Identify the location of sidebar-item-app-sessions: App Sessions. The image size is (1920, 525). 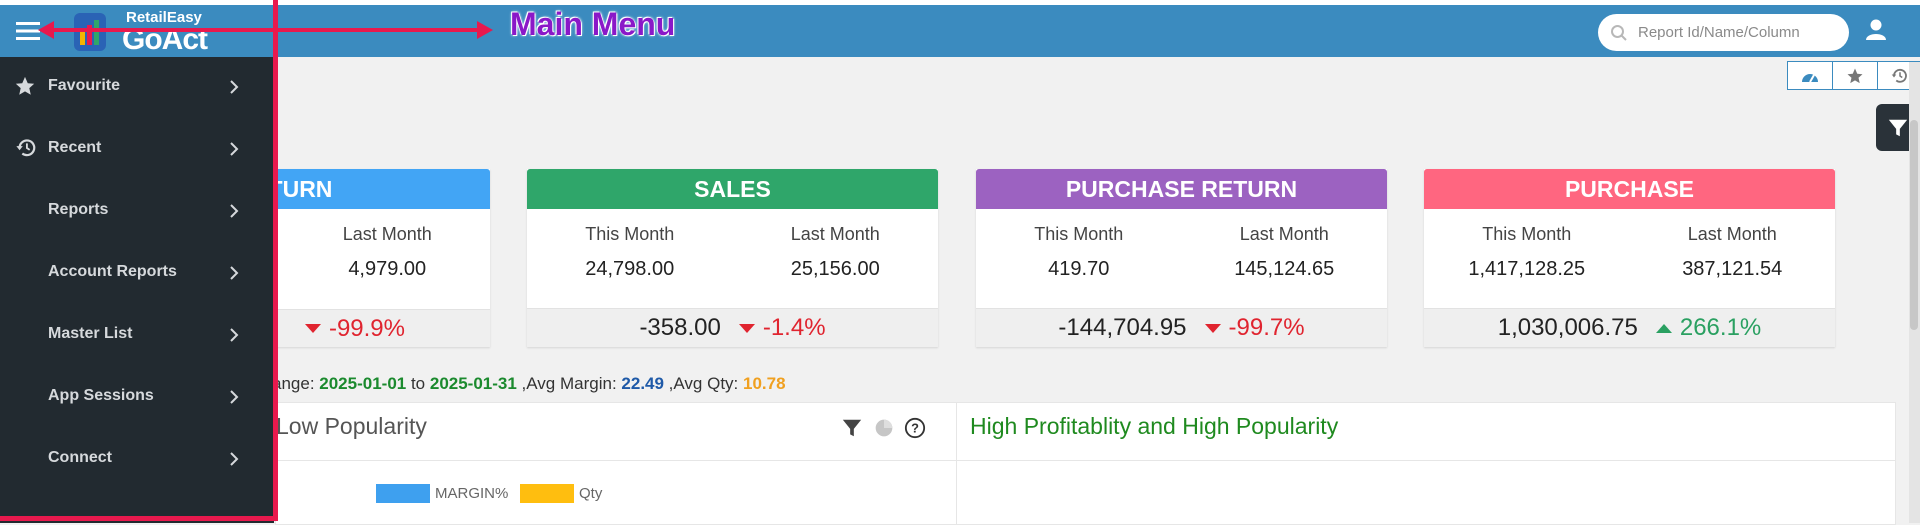
(137, 398).